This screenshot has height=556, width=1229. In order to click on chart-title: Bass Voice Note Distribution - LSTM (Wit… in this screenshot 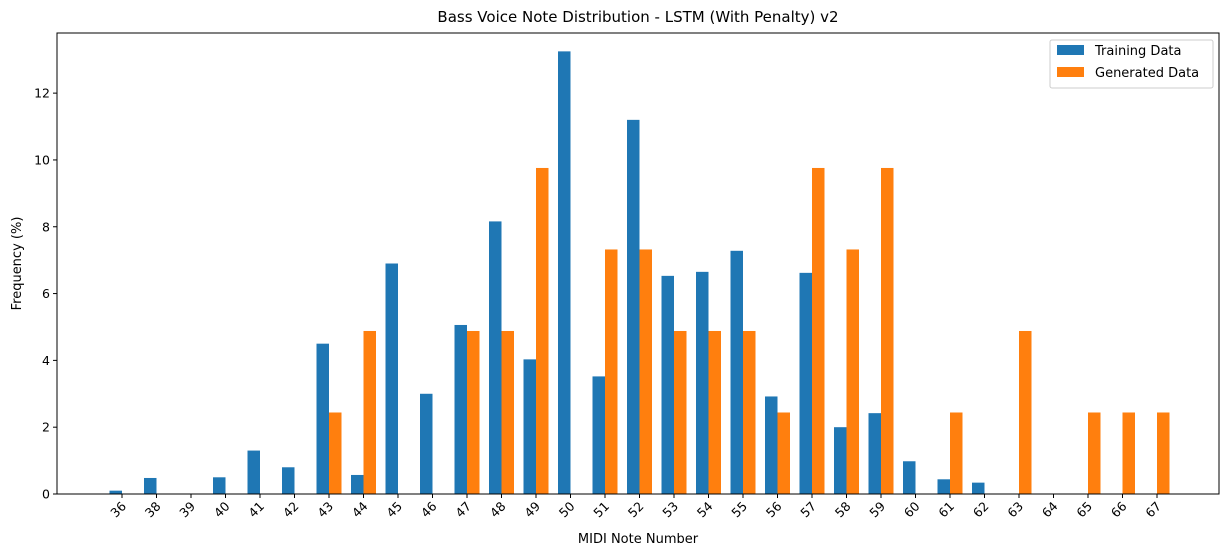, I will do `click(637, 17)`.